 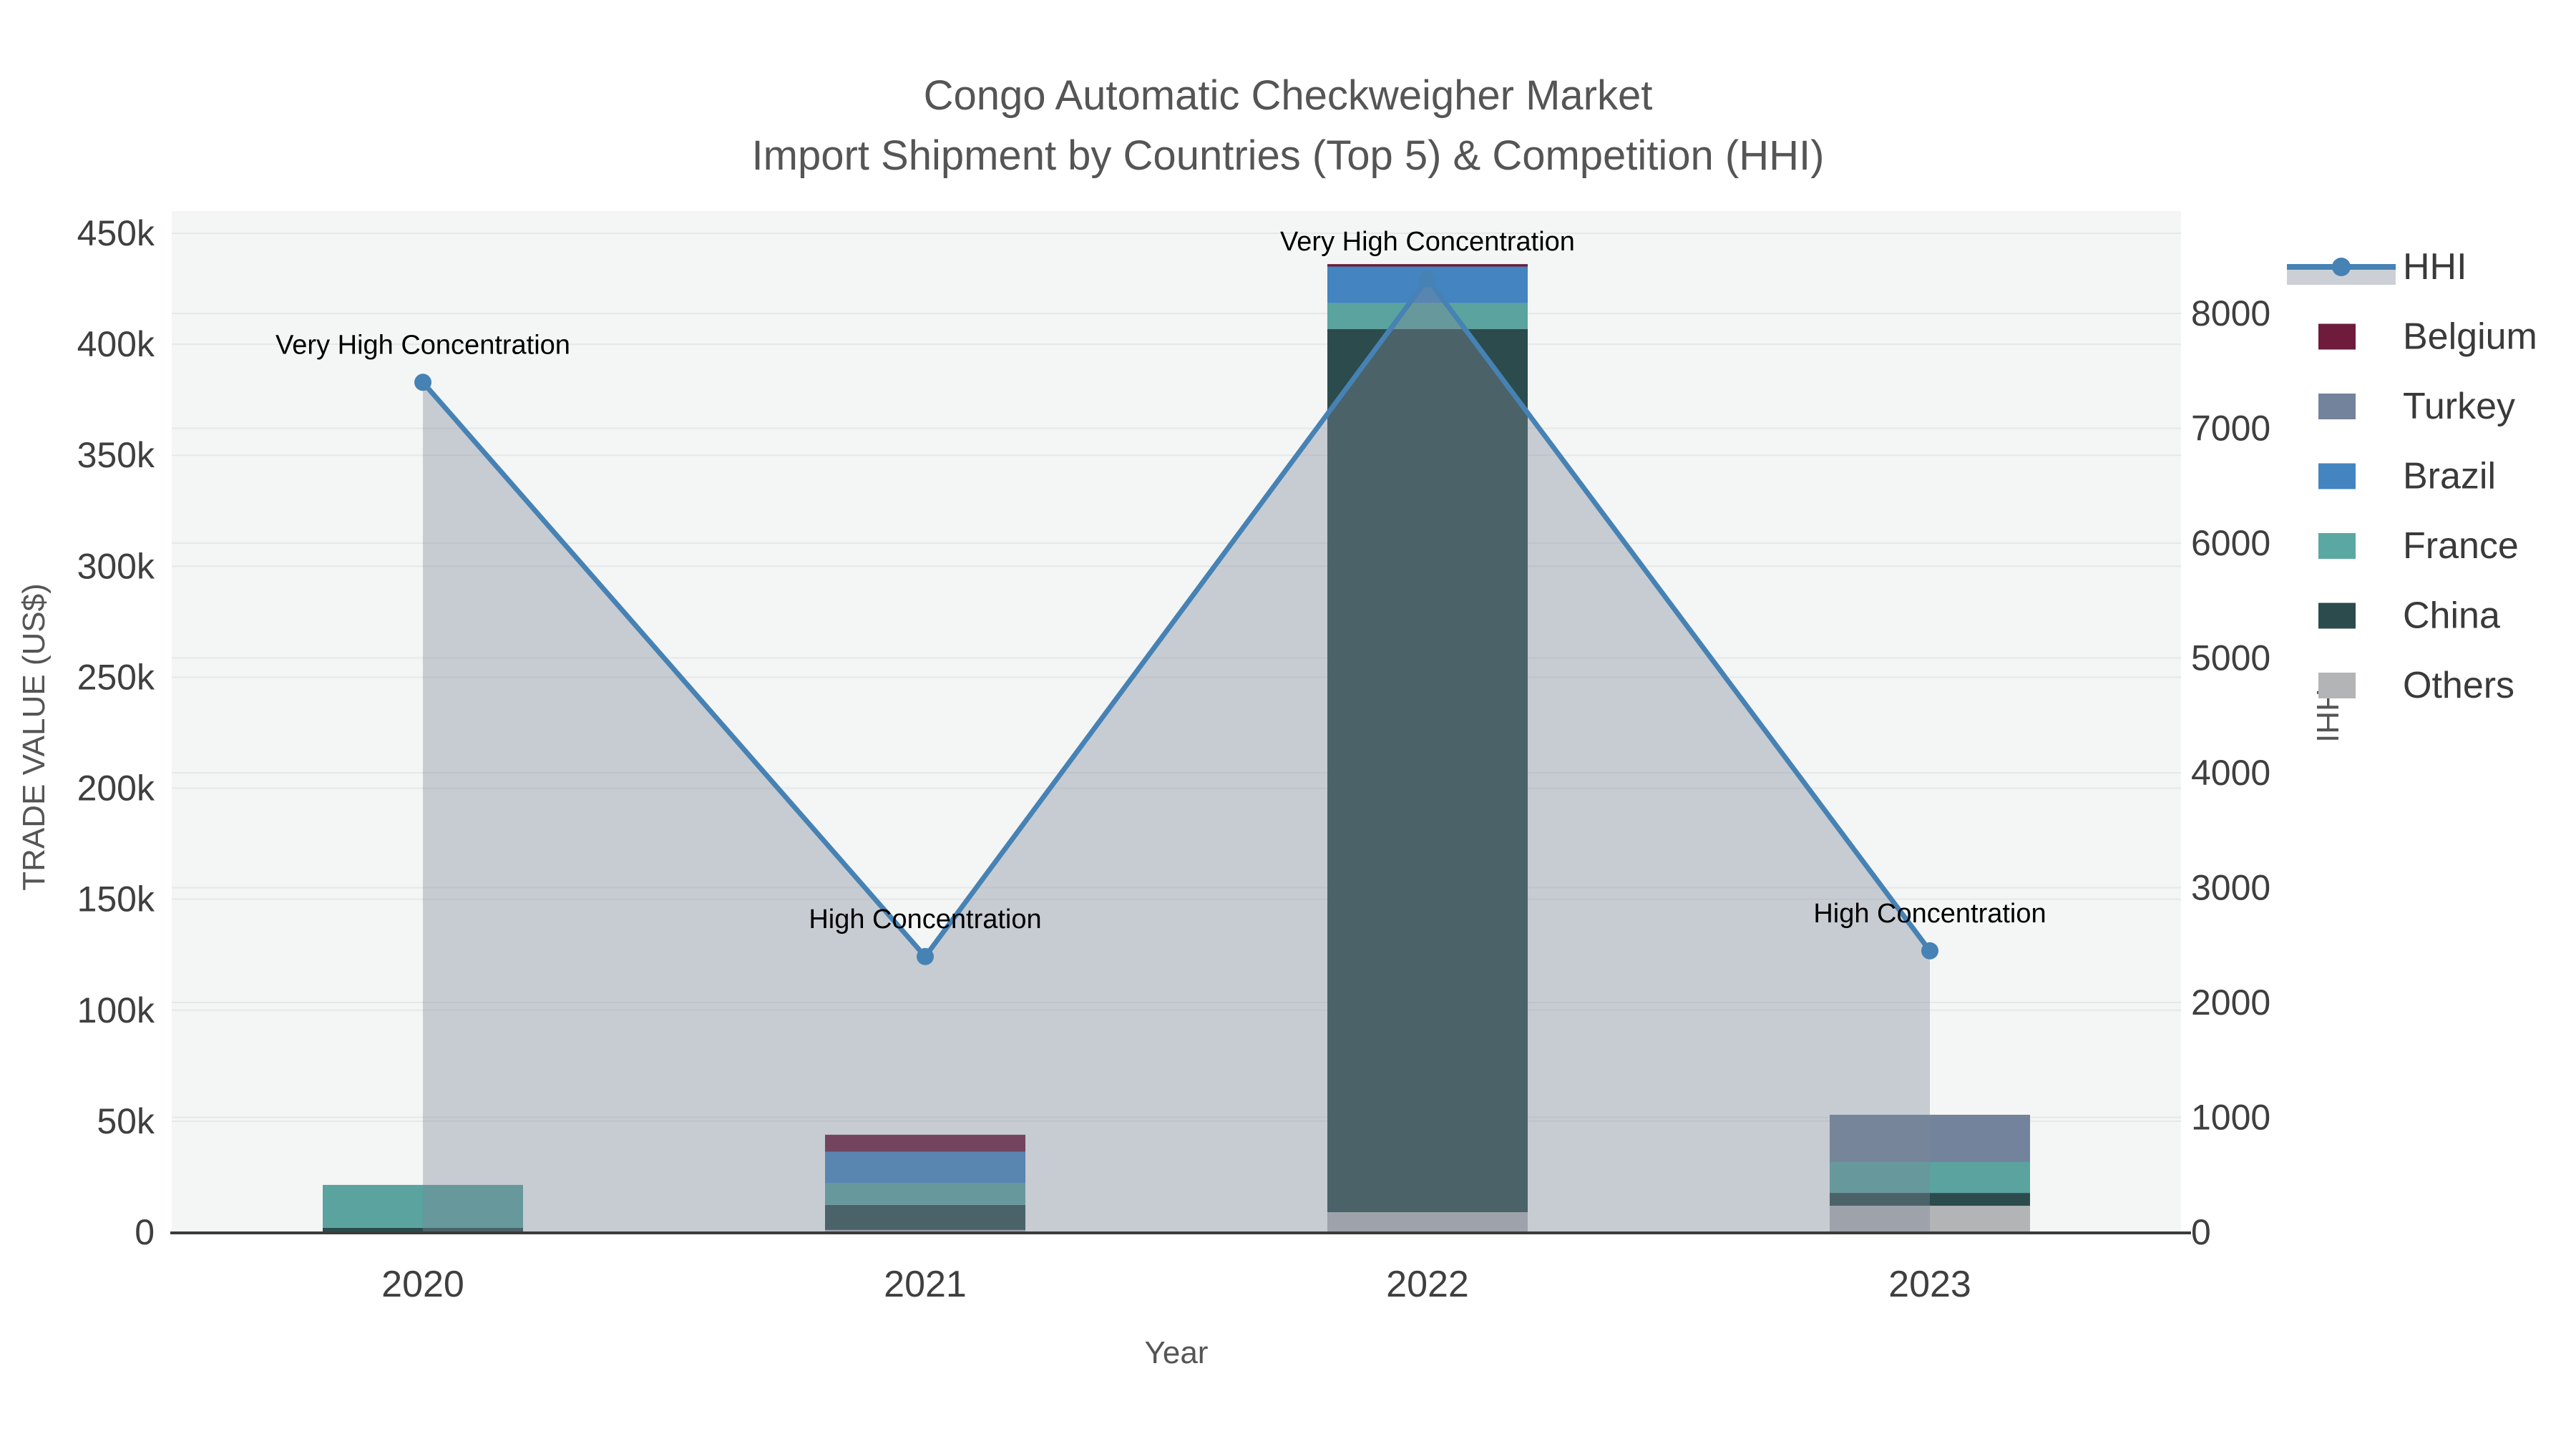 I want to click on legend-item-france: France, so click(x=2418, y=546).